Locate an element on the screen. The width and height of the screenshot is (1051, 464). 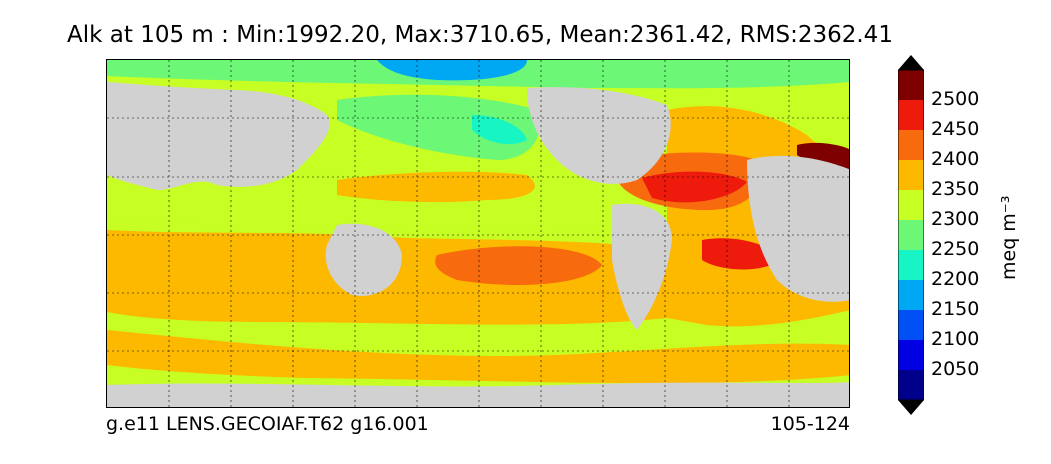
north-pacific-gyre is located at coordinates (436, 187).